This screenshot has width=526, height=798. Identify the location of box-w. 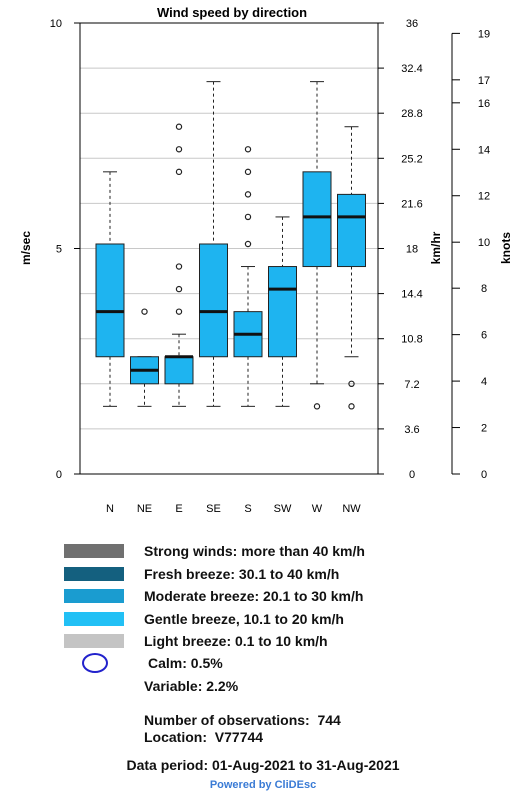
(317, 245).